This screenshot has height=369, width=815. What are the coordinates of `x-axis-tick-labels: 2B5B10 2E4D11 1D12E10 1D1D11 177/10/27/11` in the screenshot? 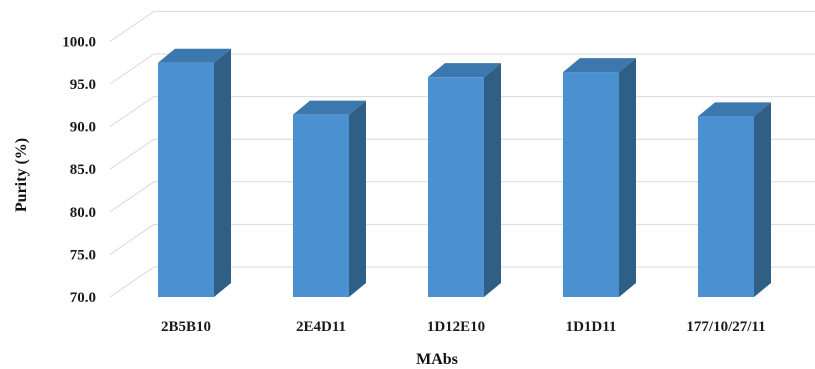 It's located at (463, 327).